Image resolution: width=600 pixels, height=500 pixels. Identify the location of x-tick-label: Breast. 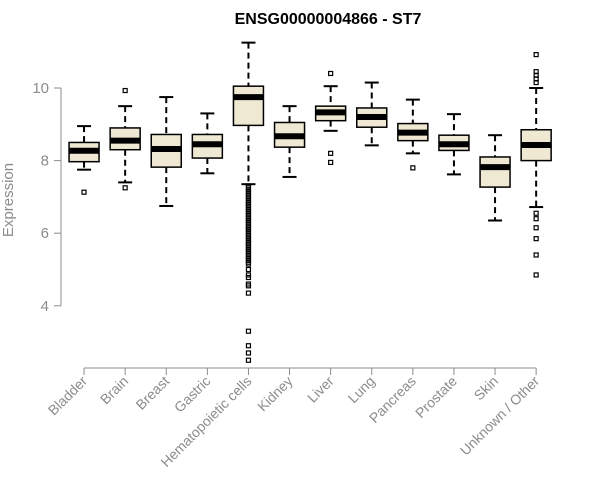
(152, 393).